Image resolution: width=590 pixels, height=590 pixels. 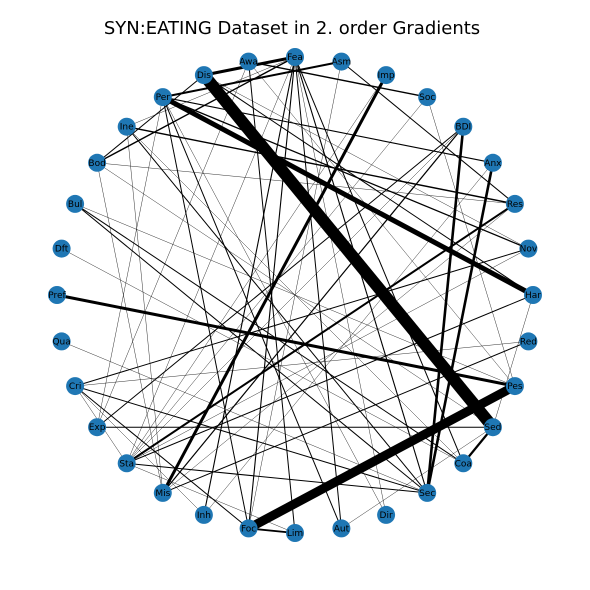 I want to click on node-label: Imp, so click(x=386, y=76).